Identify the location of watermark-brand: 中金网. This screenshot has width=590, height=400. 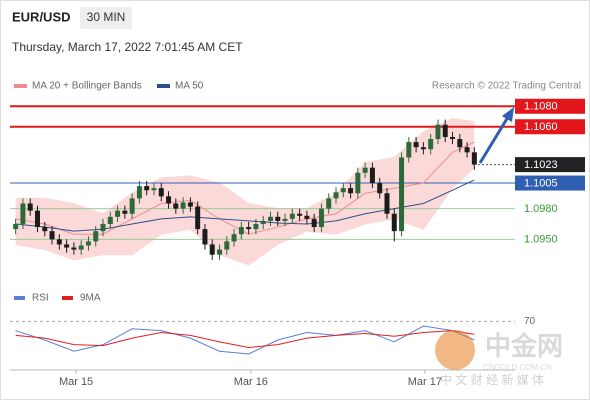
(524, 346).